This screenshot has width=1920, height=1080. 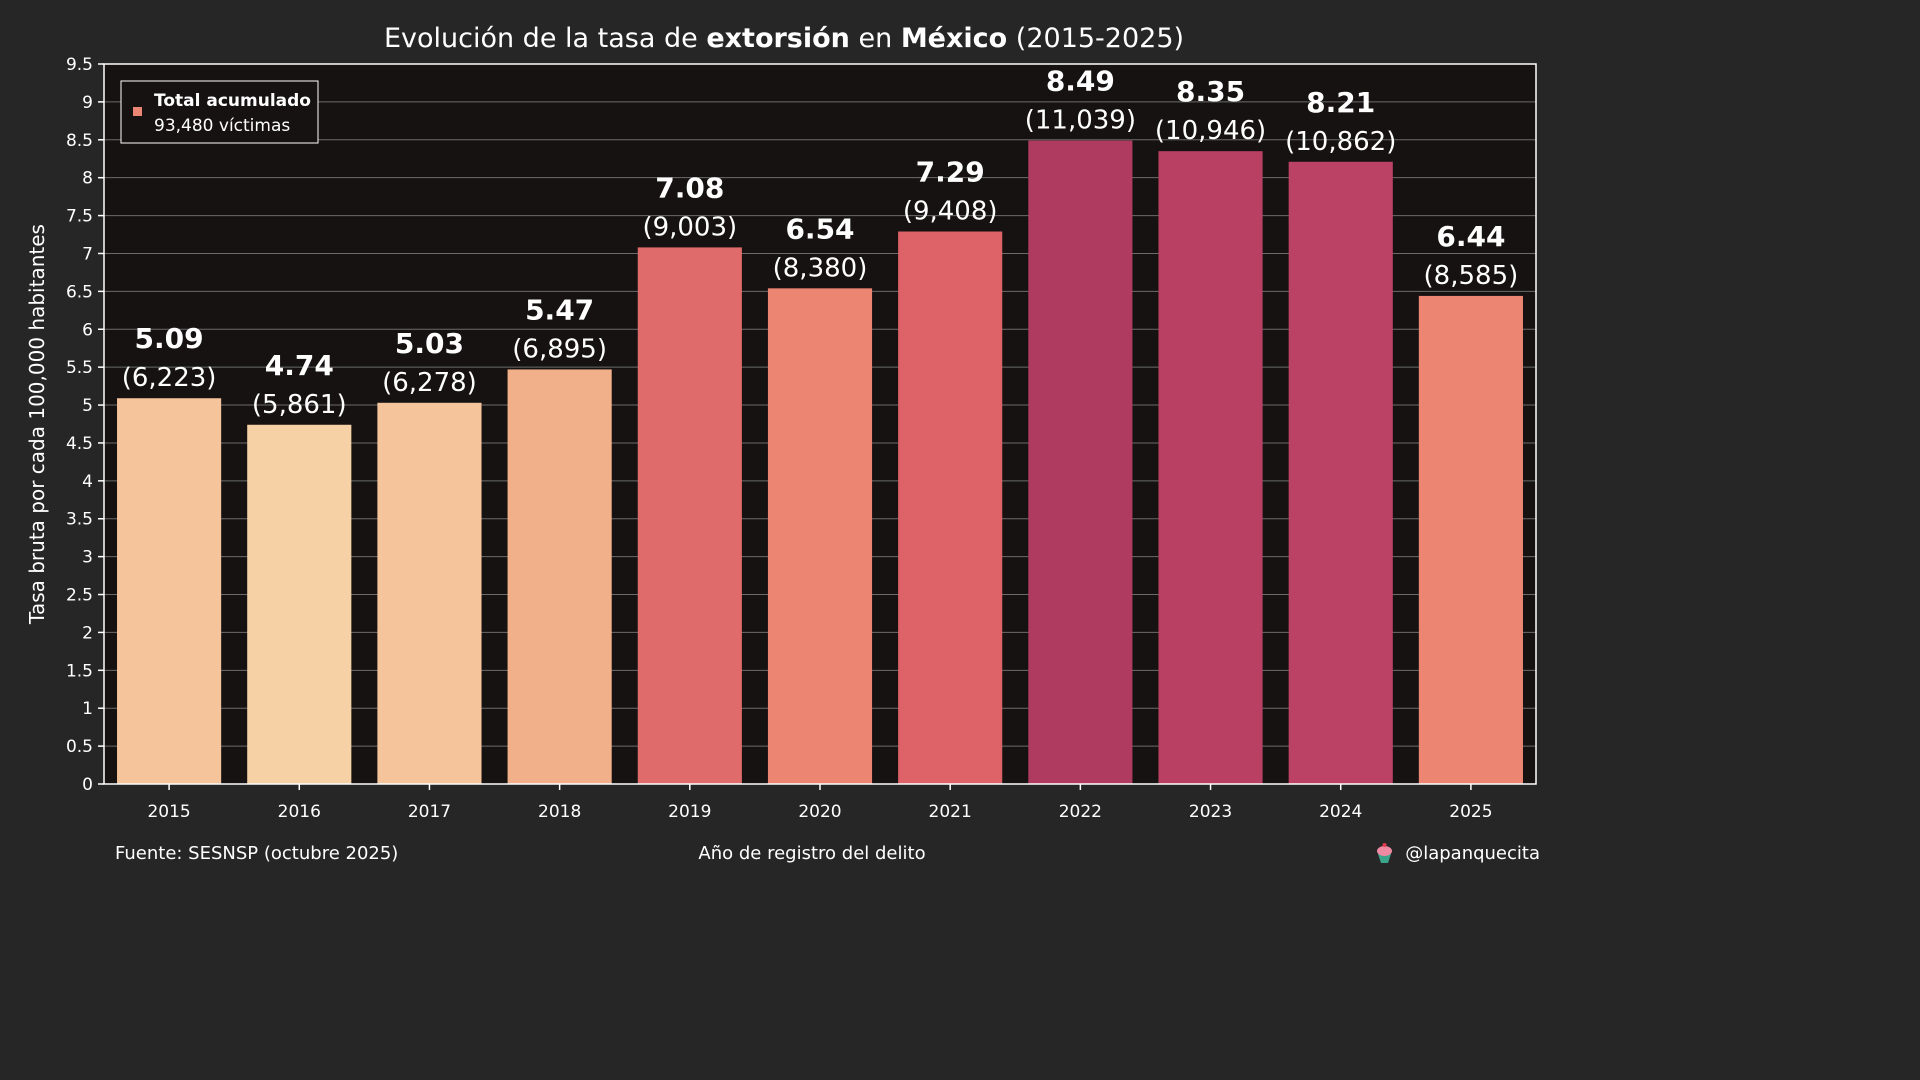 I want to click on value-label: 5.03, so click(x=429, y=343).